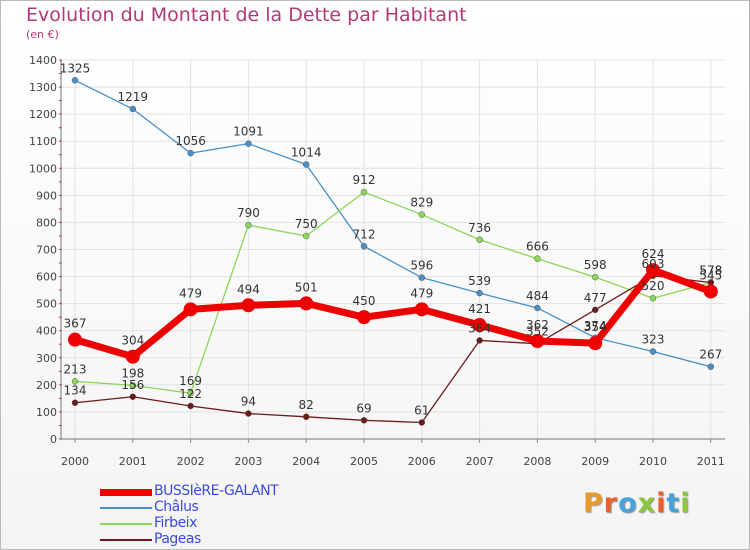 The width and height of the screenshot is (750, 550). Describe the element at coordinates (595, 265) in the screenshot. I see `data-label: 598` at that location.